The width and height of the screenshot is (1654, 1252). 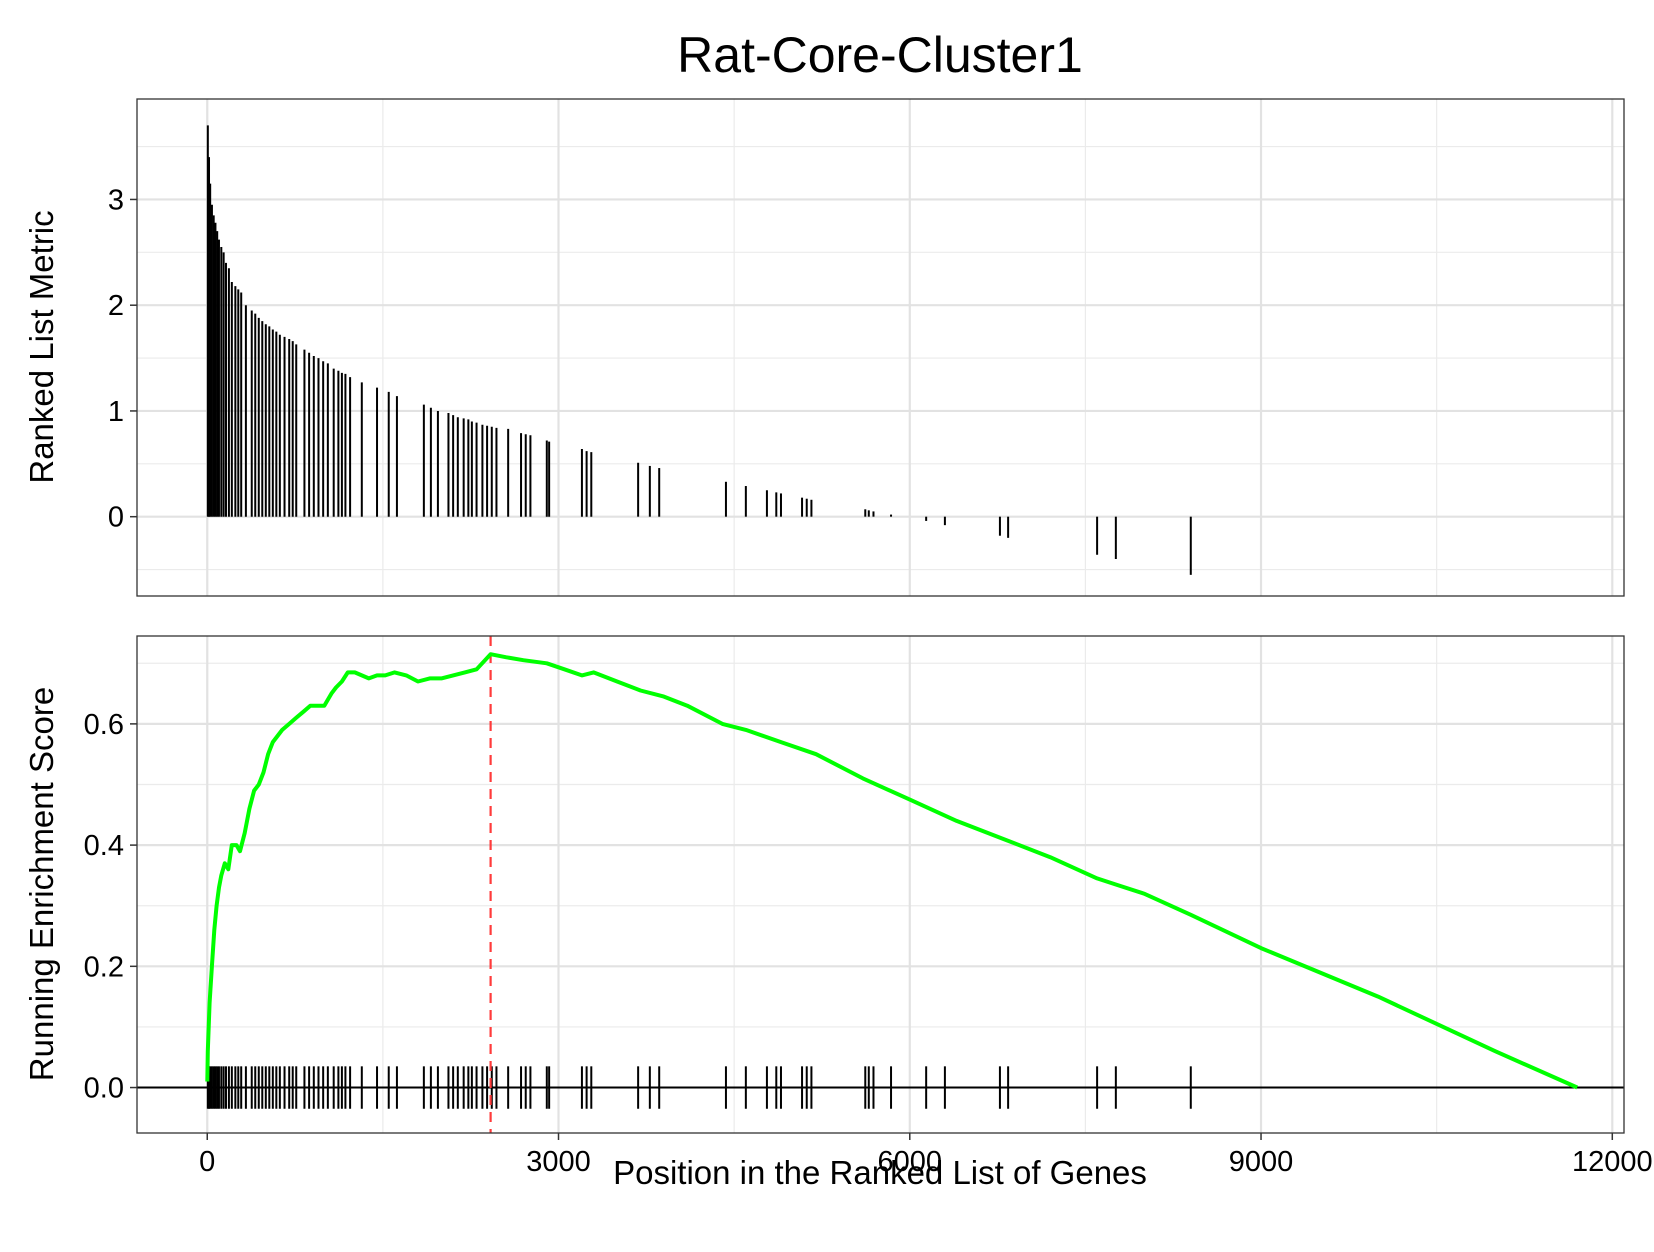 What do you see at coordinates (116, 412) in the screenshot?
I see `y-tick-label: 1` at bounding box center [116, 412].